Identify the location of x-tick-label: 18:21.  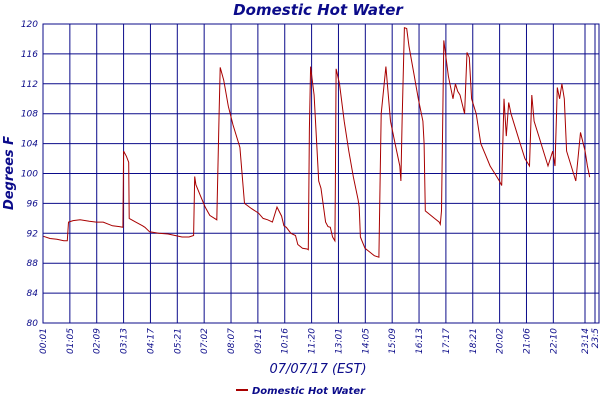
(474, 341).